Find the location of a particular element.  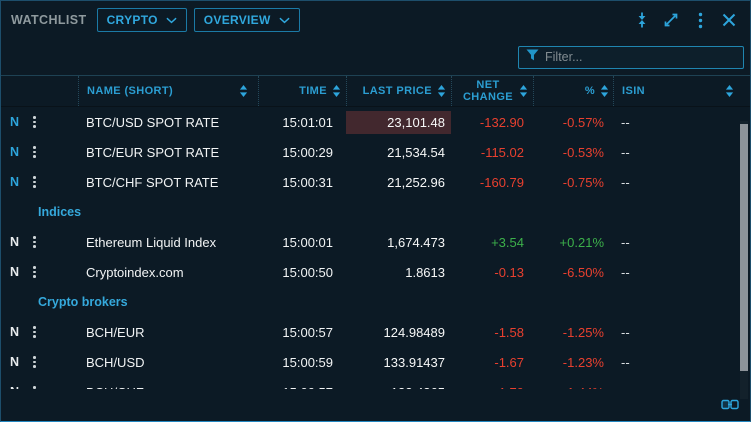

scrollbar-track is located at coordinates (744, 260).